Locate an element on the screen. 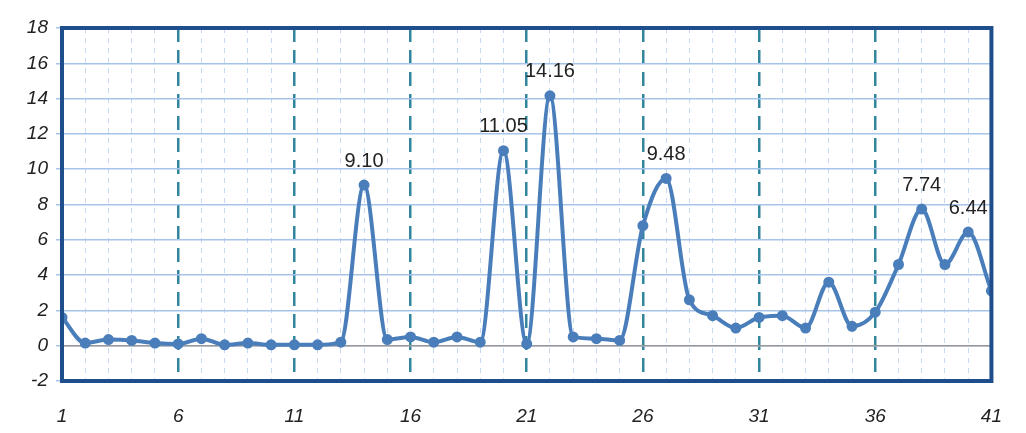 Image resolution: width=1026 pixels, height=433 pixels. y-tick-label: 2 is located at coordinates (42, 309).